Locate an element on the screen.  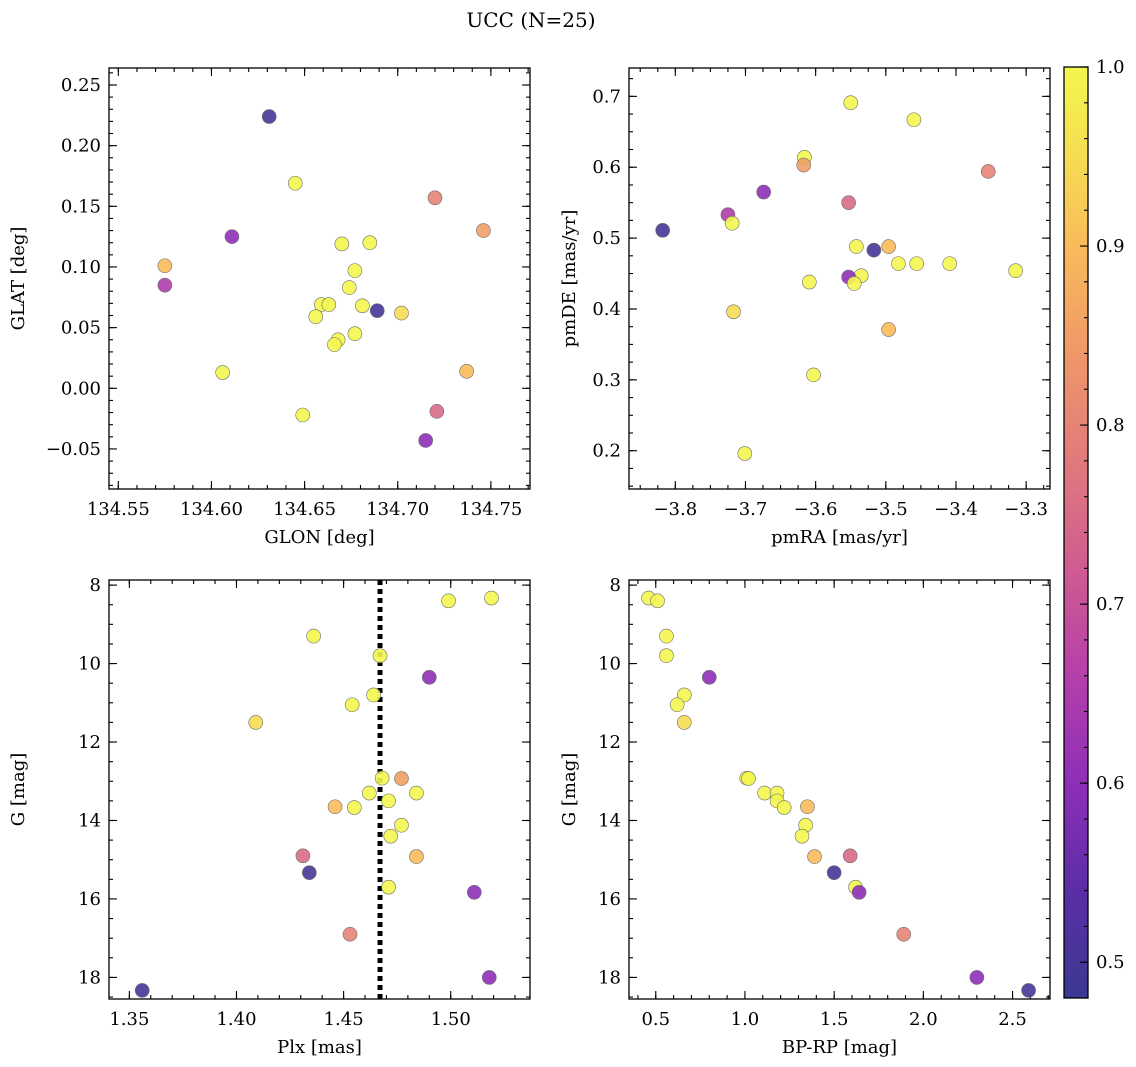
y-tick-label: 8 is located at coordinates (615, 585).